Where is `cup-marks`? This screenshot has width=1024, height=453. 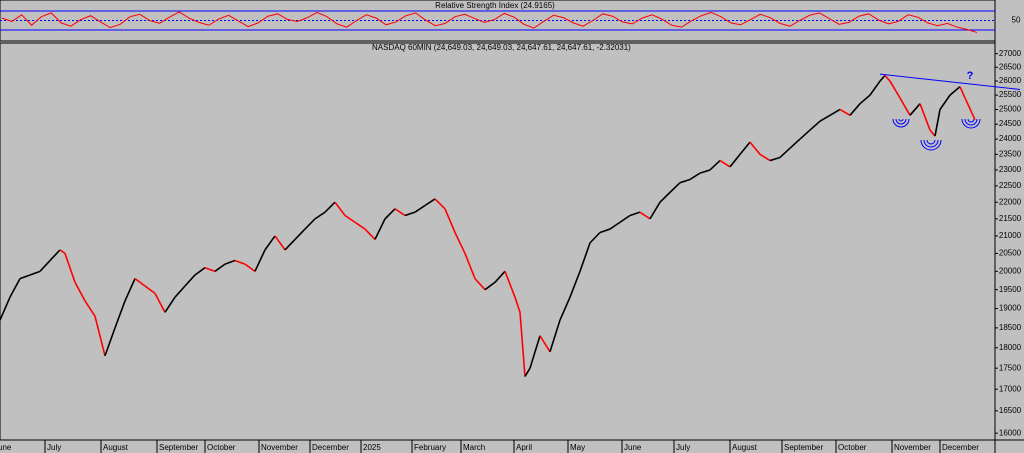 cup-marks is located at coordinates (936, 134).